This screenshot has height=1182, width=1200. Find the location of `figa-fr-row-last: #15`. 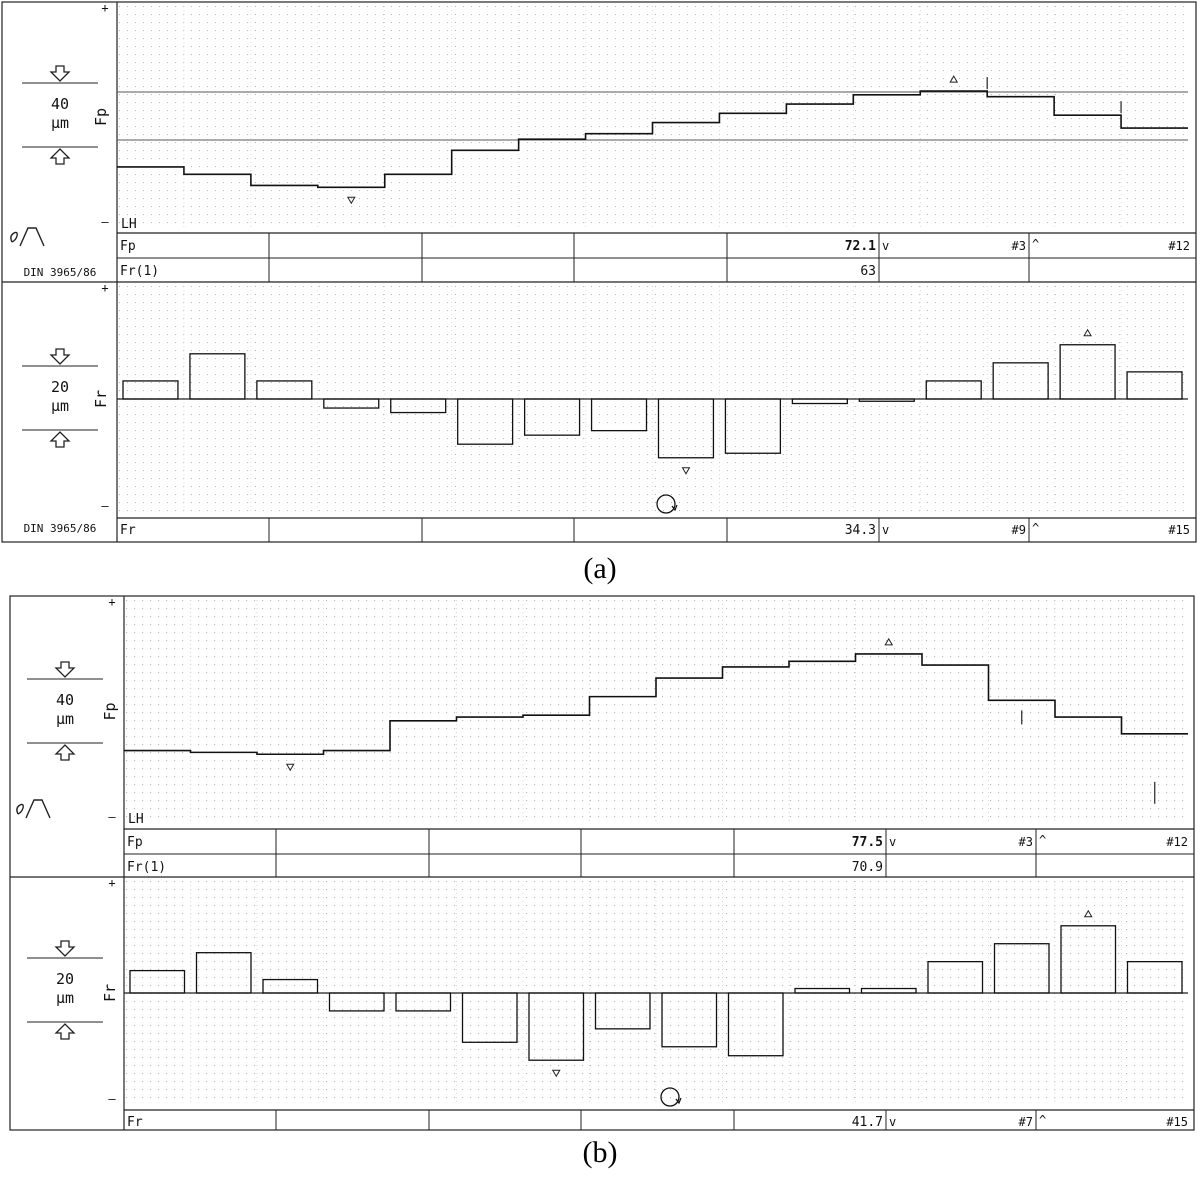

figa-fr-row-last: #15 is located at coordinates (1179, 530).